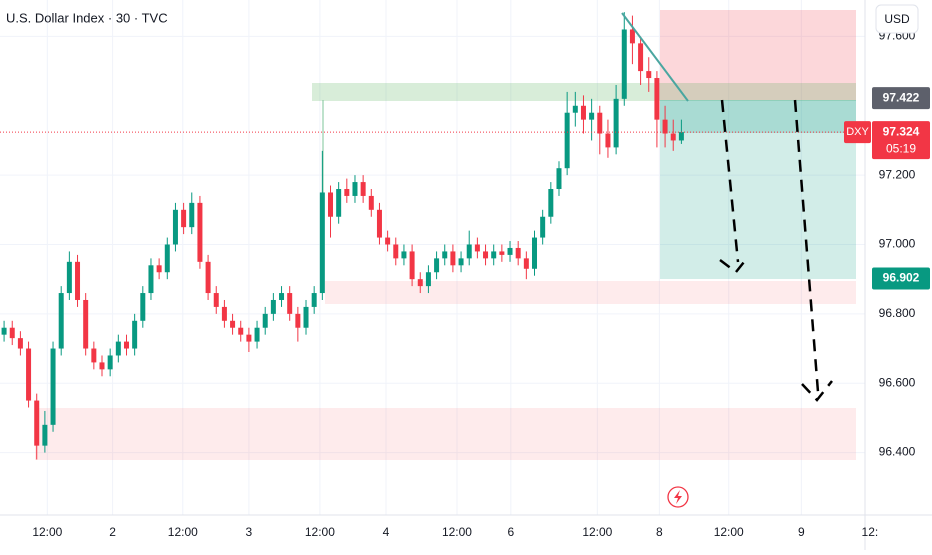 This screenshot has height=555, width=932. What do you see at coordinates (897, 174) in the screenshot?
I see `y-tick-label: 97.200` at bounding box center [897, 174].